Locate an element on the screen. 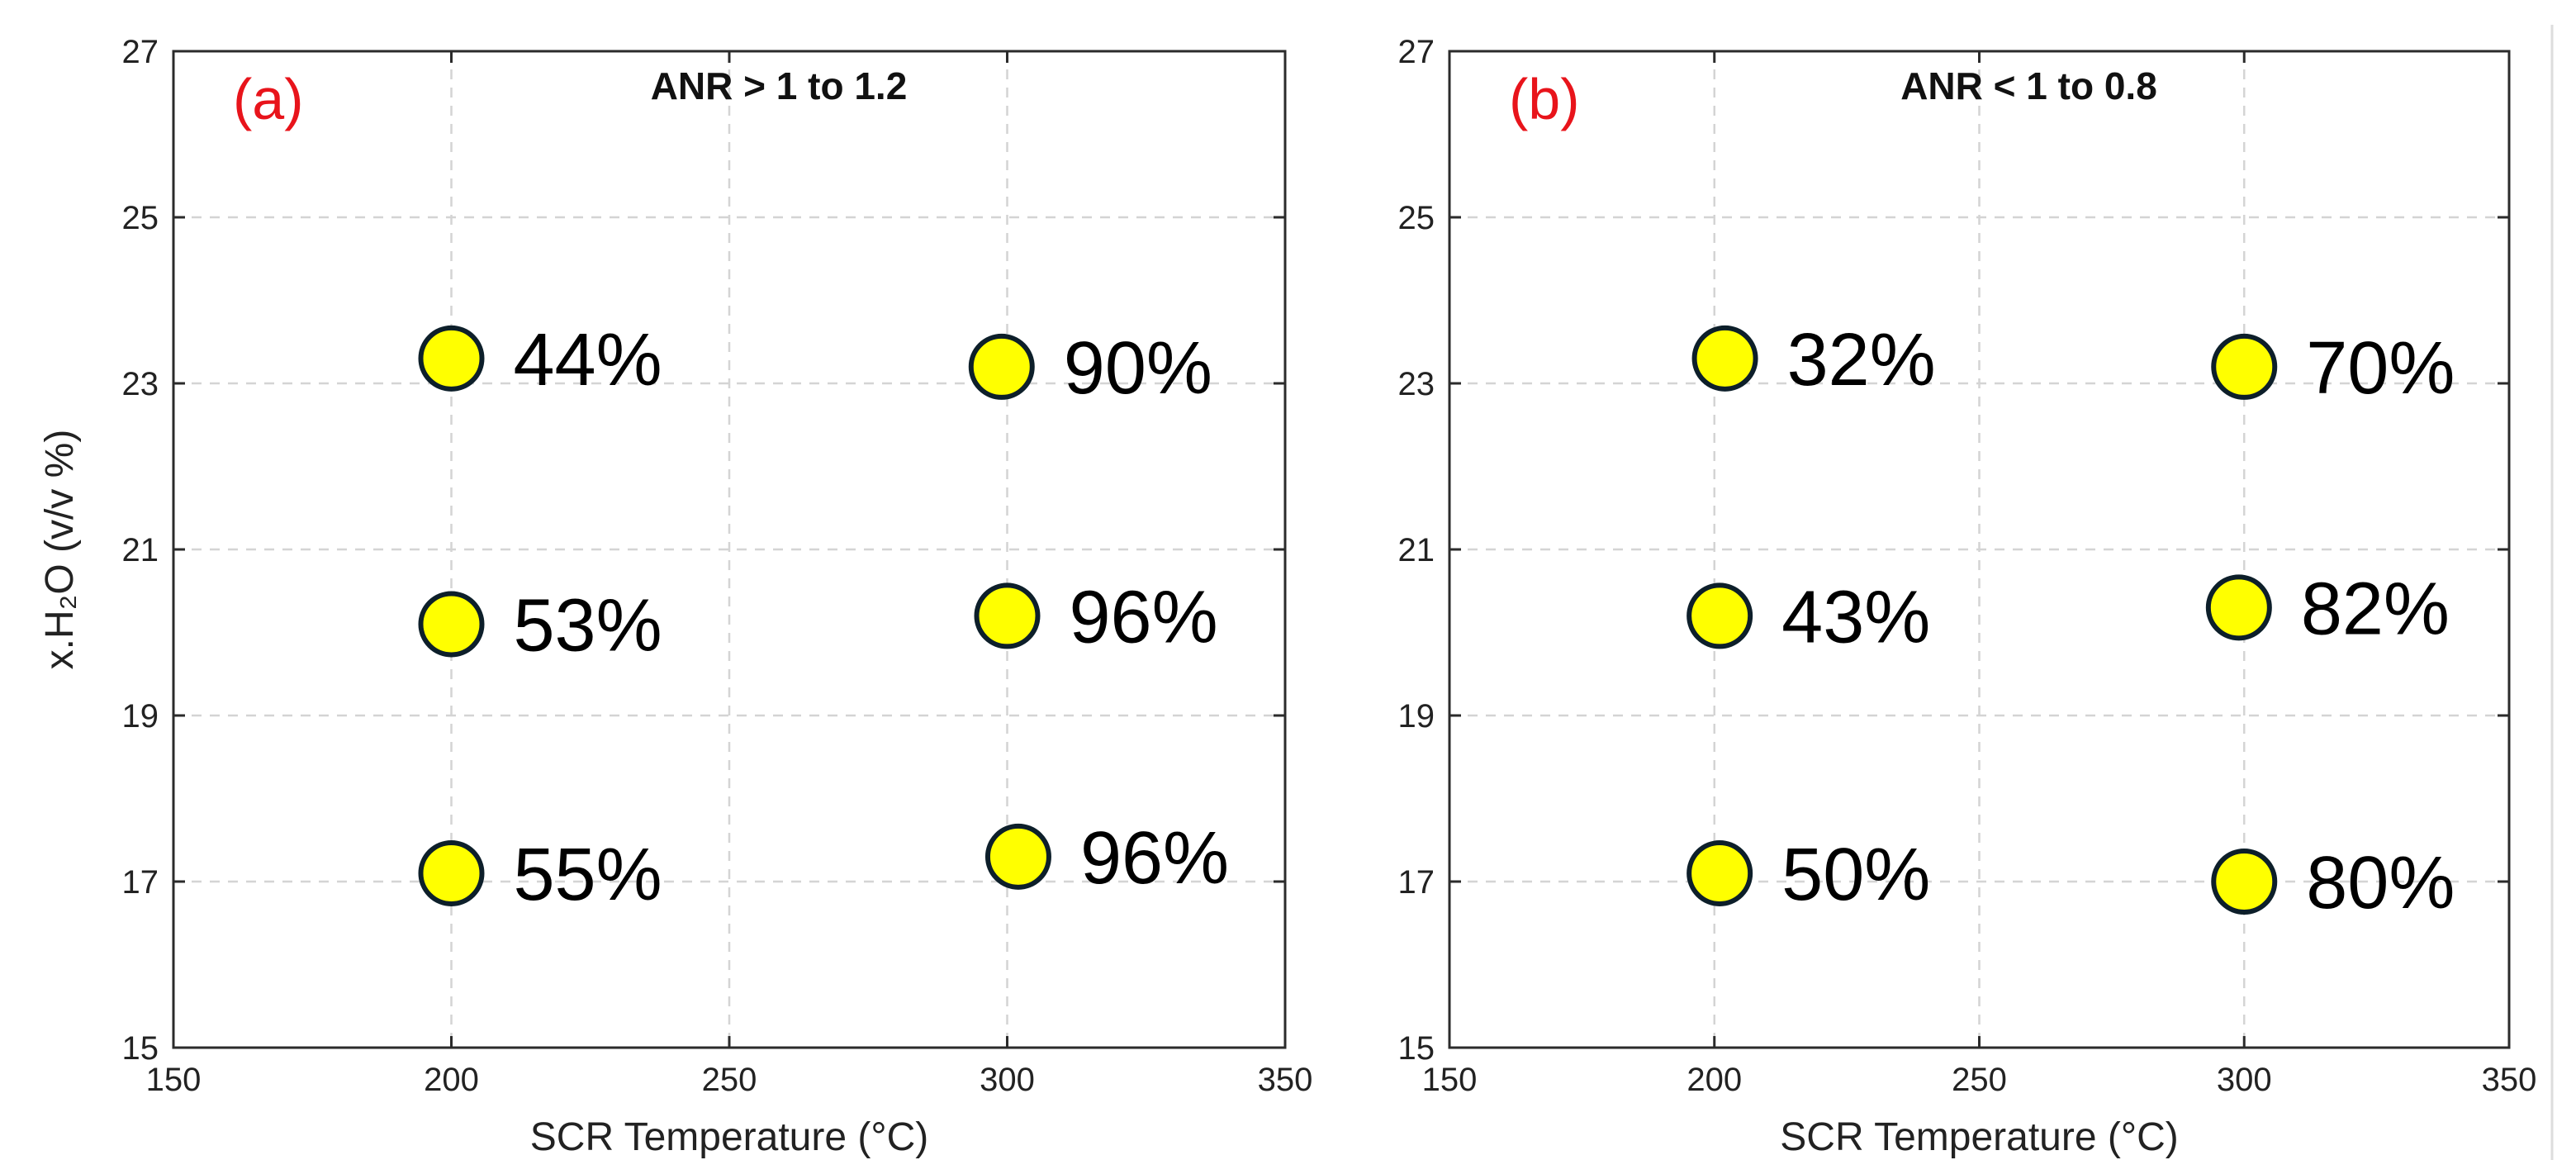 The image size is (2576, 1160). data-point-label: 90% is located at coordinates (1138, 369).